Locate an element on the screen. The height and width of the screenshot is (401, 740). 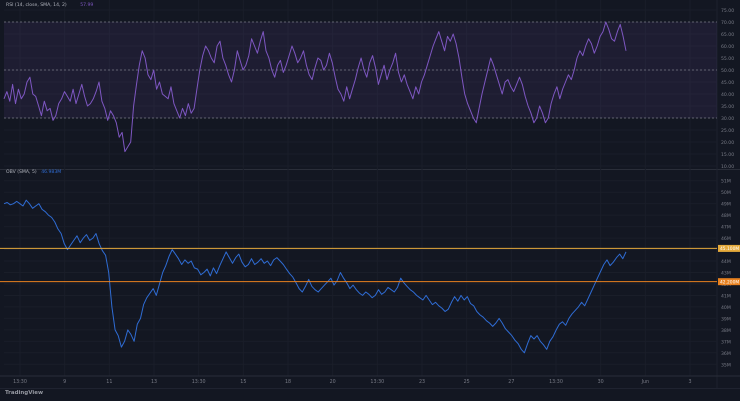
rsi-y-tick-label: 45.00 is located at coordinates (727, 83).